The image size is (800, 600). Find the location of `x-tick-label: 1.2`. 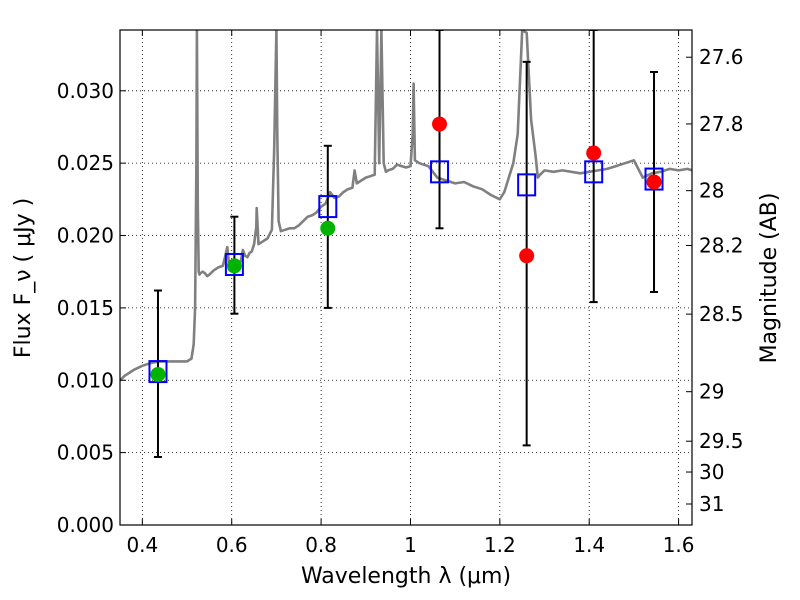

x-tick-label: 1.2 is located at coordinates (500, 545).